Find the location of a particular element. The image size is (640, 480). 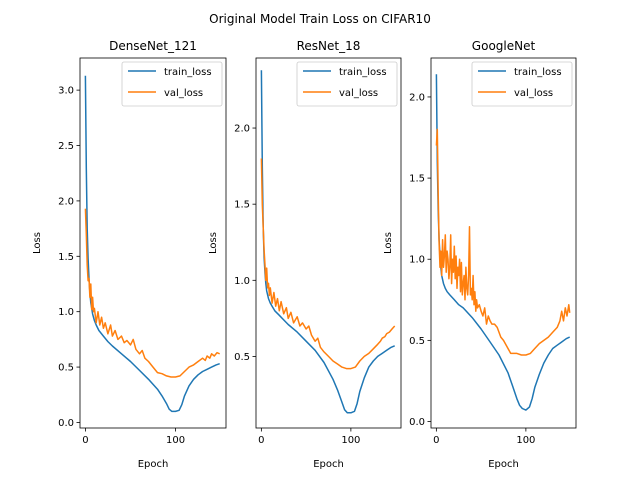

y-tick-label: 2.5 is located at coordinates (66, 146).